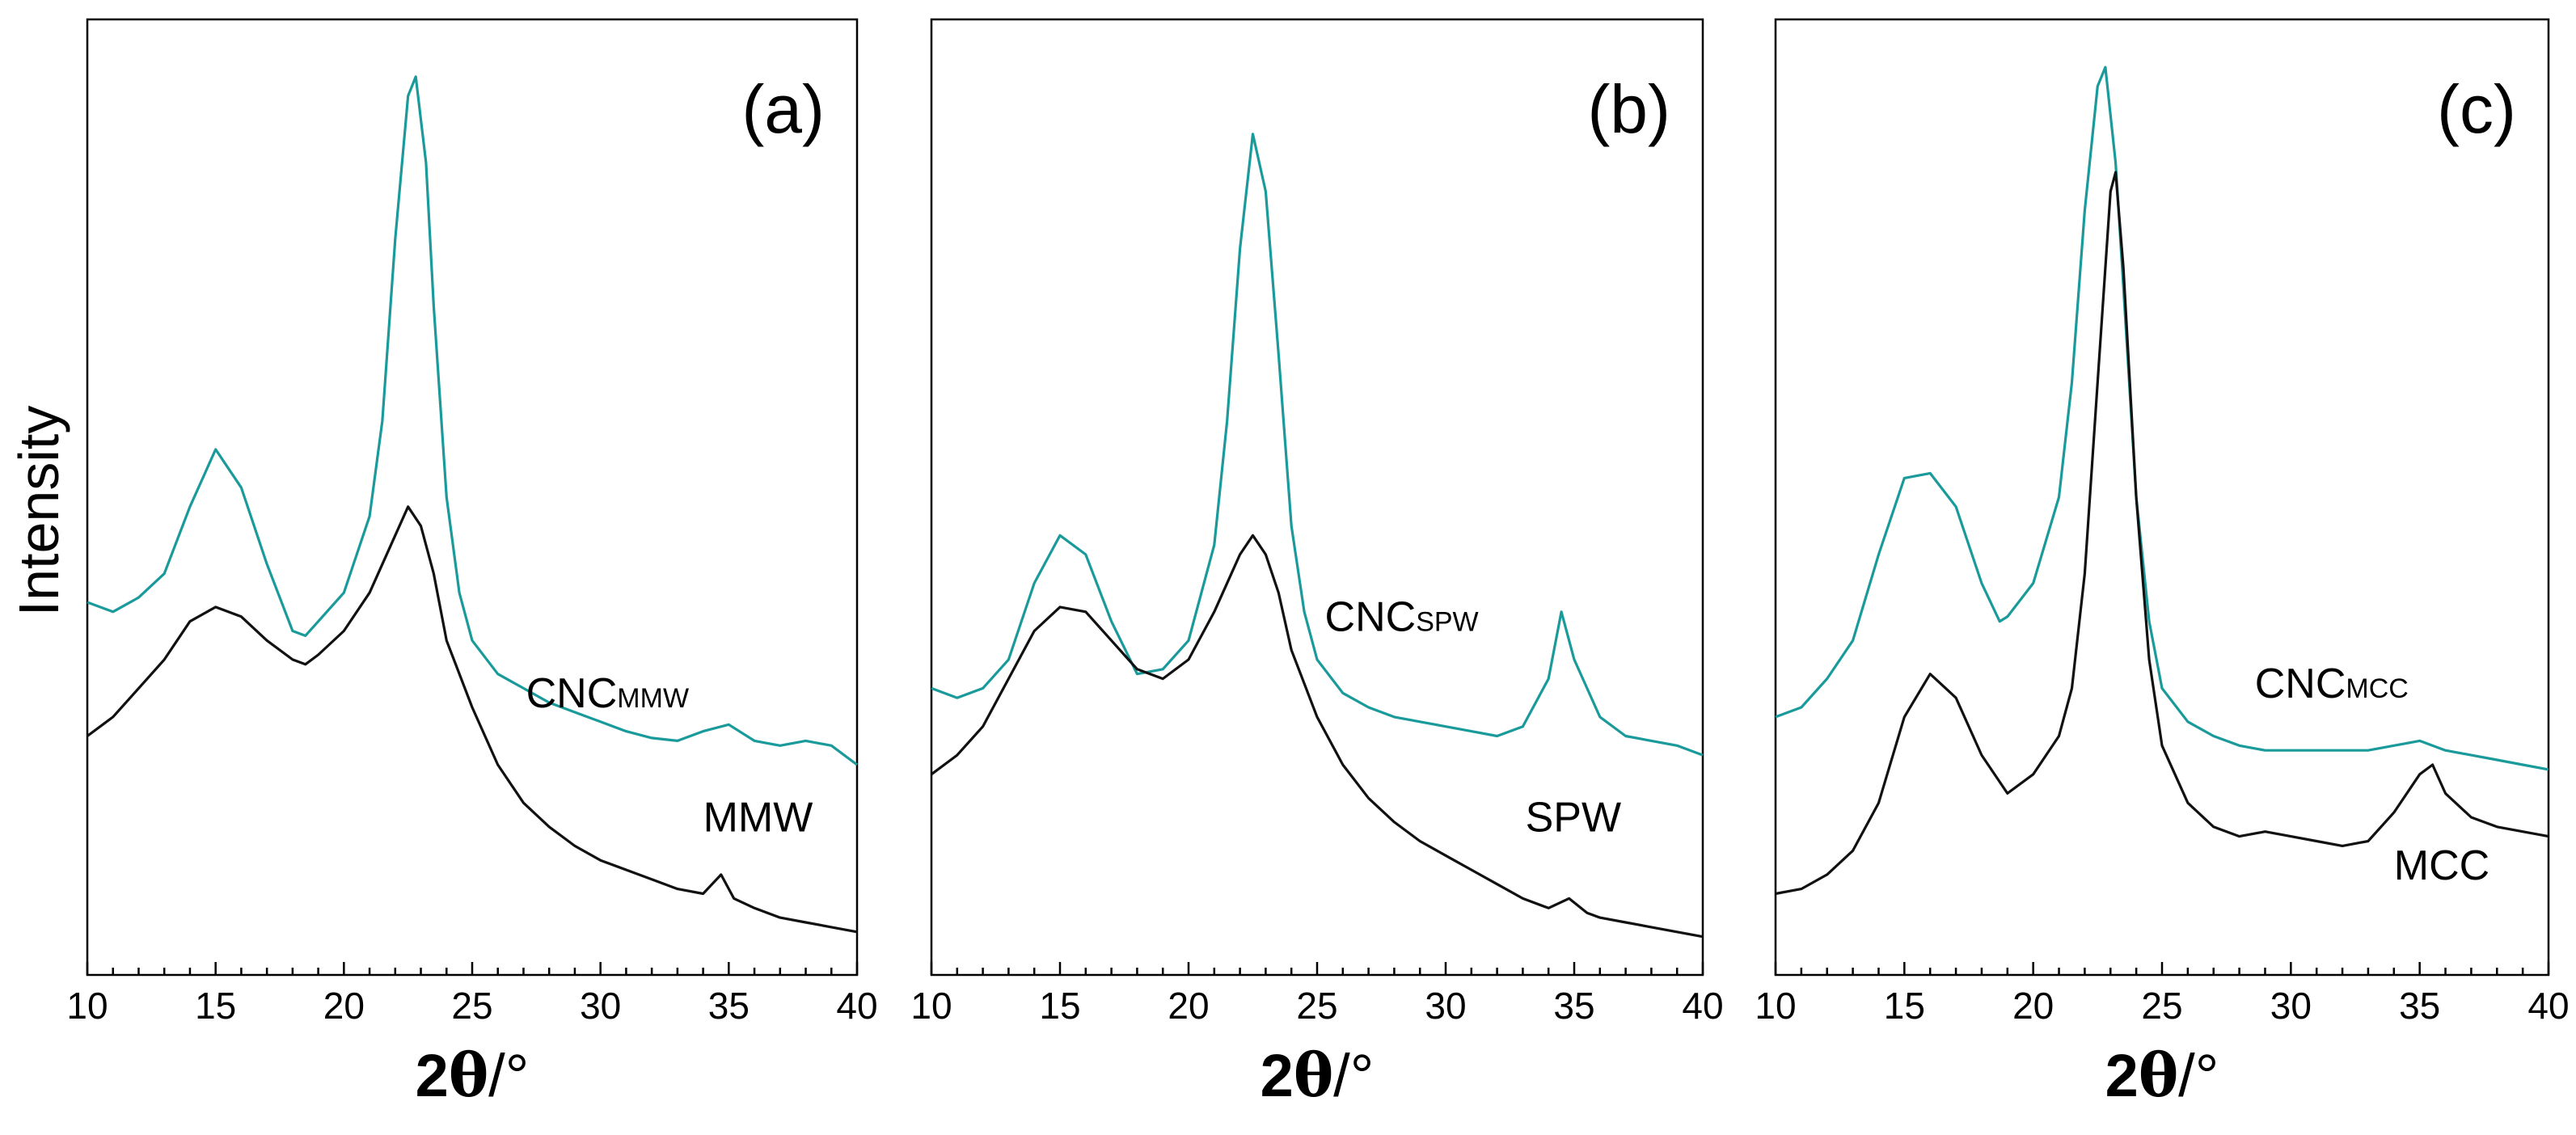  What do you see at coordinates (472, 719) in the screenshot?
I see `series-line-mmw` at bounding box center [472, 719].